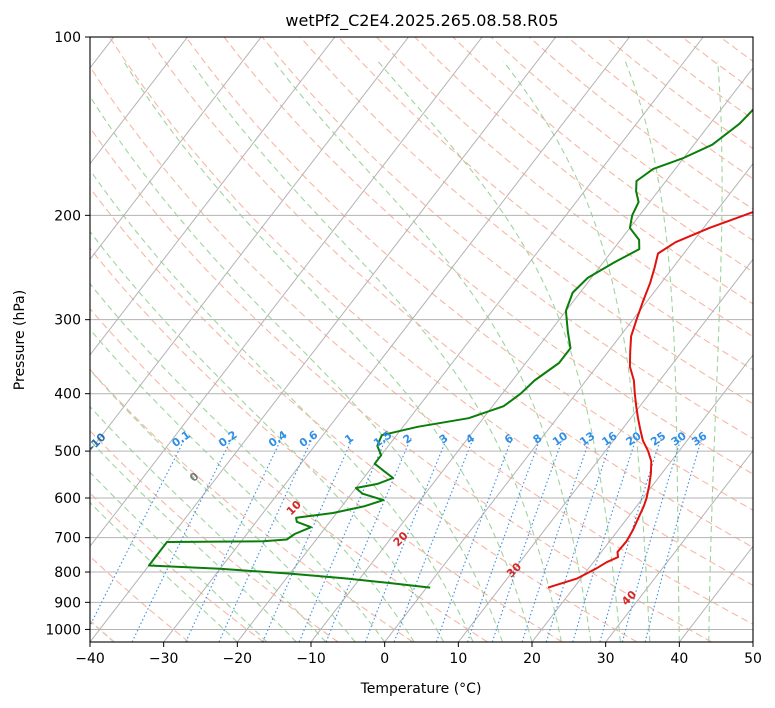 This screenshot has width=775, height=708. Describe the element at coordinates (90, 659) in the screenshot. I see `x-tick-label: −40` at that location.